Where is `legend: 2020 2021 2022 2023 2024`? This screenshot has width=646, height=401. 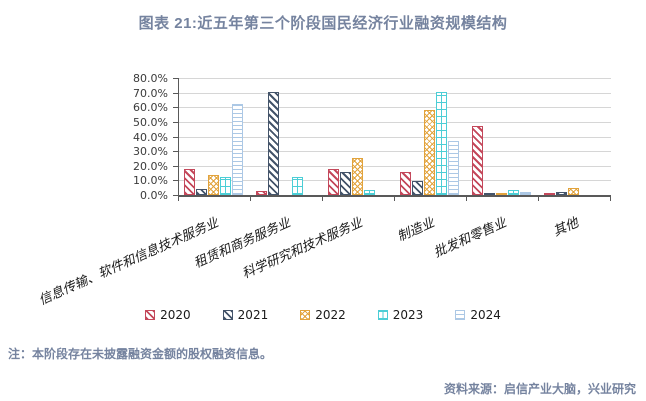
legend: 2020 2021 2022 2023 2024 is located at coordinates (323, 315).